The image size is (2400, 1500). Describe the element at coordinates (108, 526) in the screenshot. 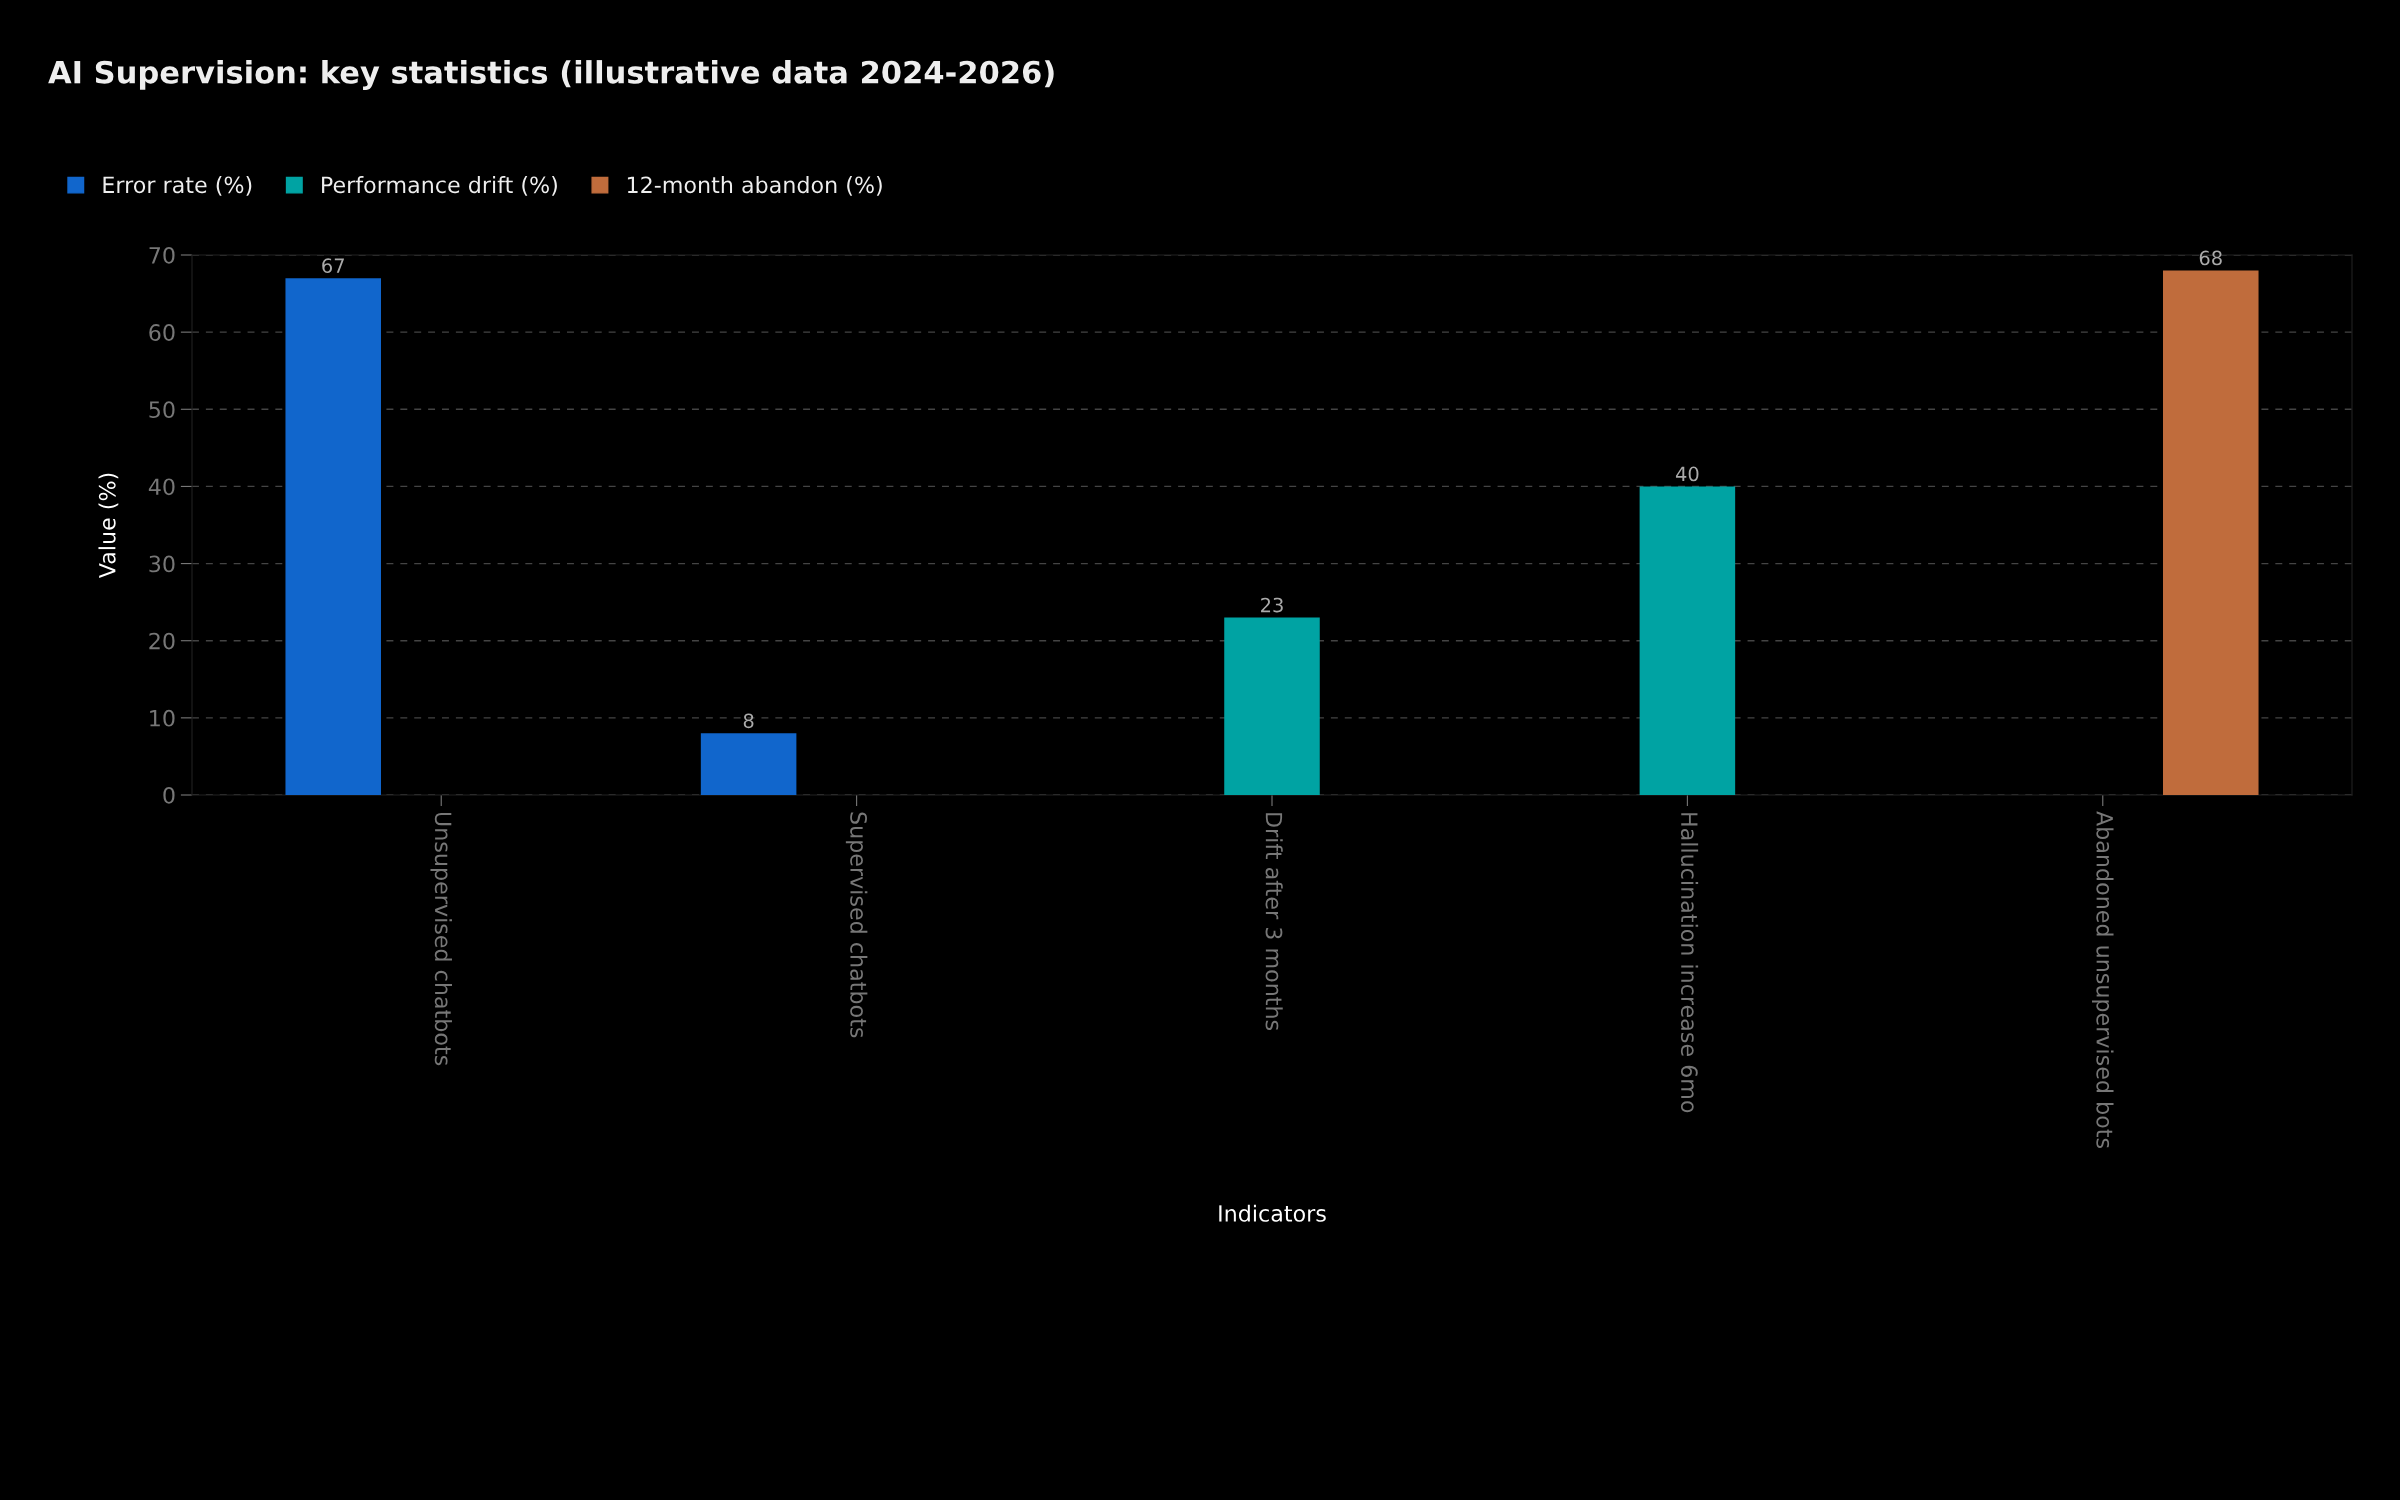

I see `y-axis-title: Value (%)` at that location.